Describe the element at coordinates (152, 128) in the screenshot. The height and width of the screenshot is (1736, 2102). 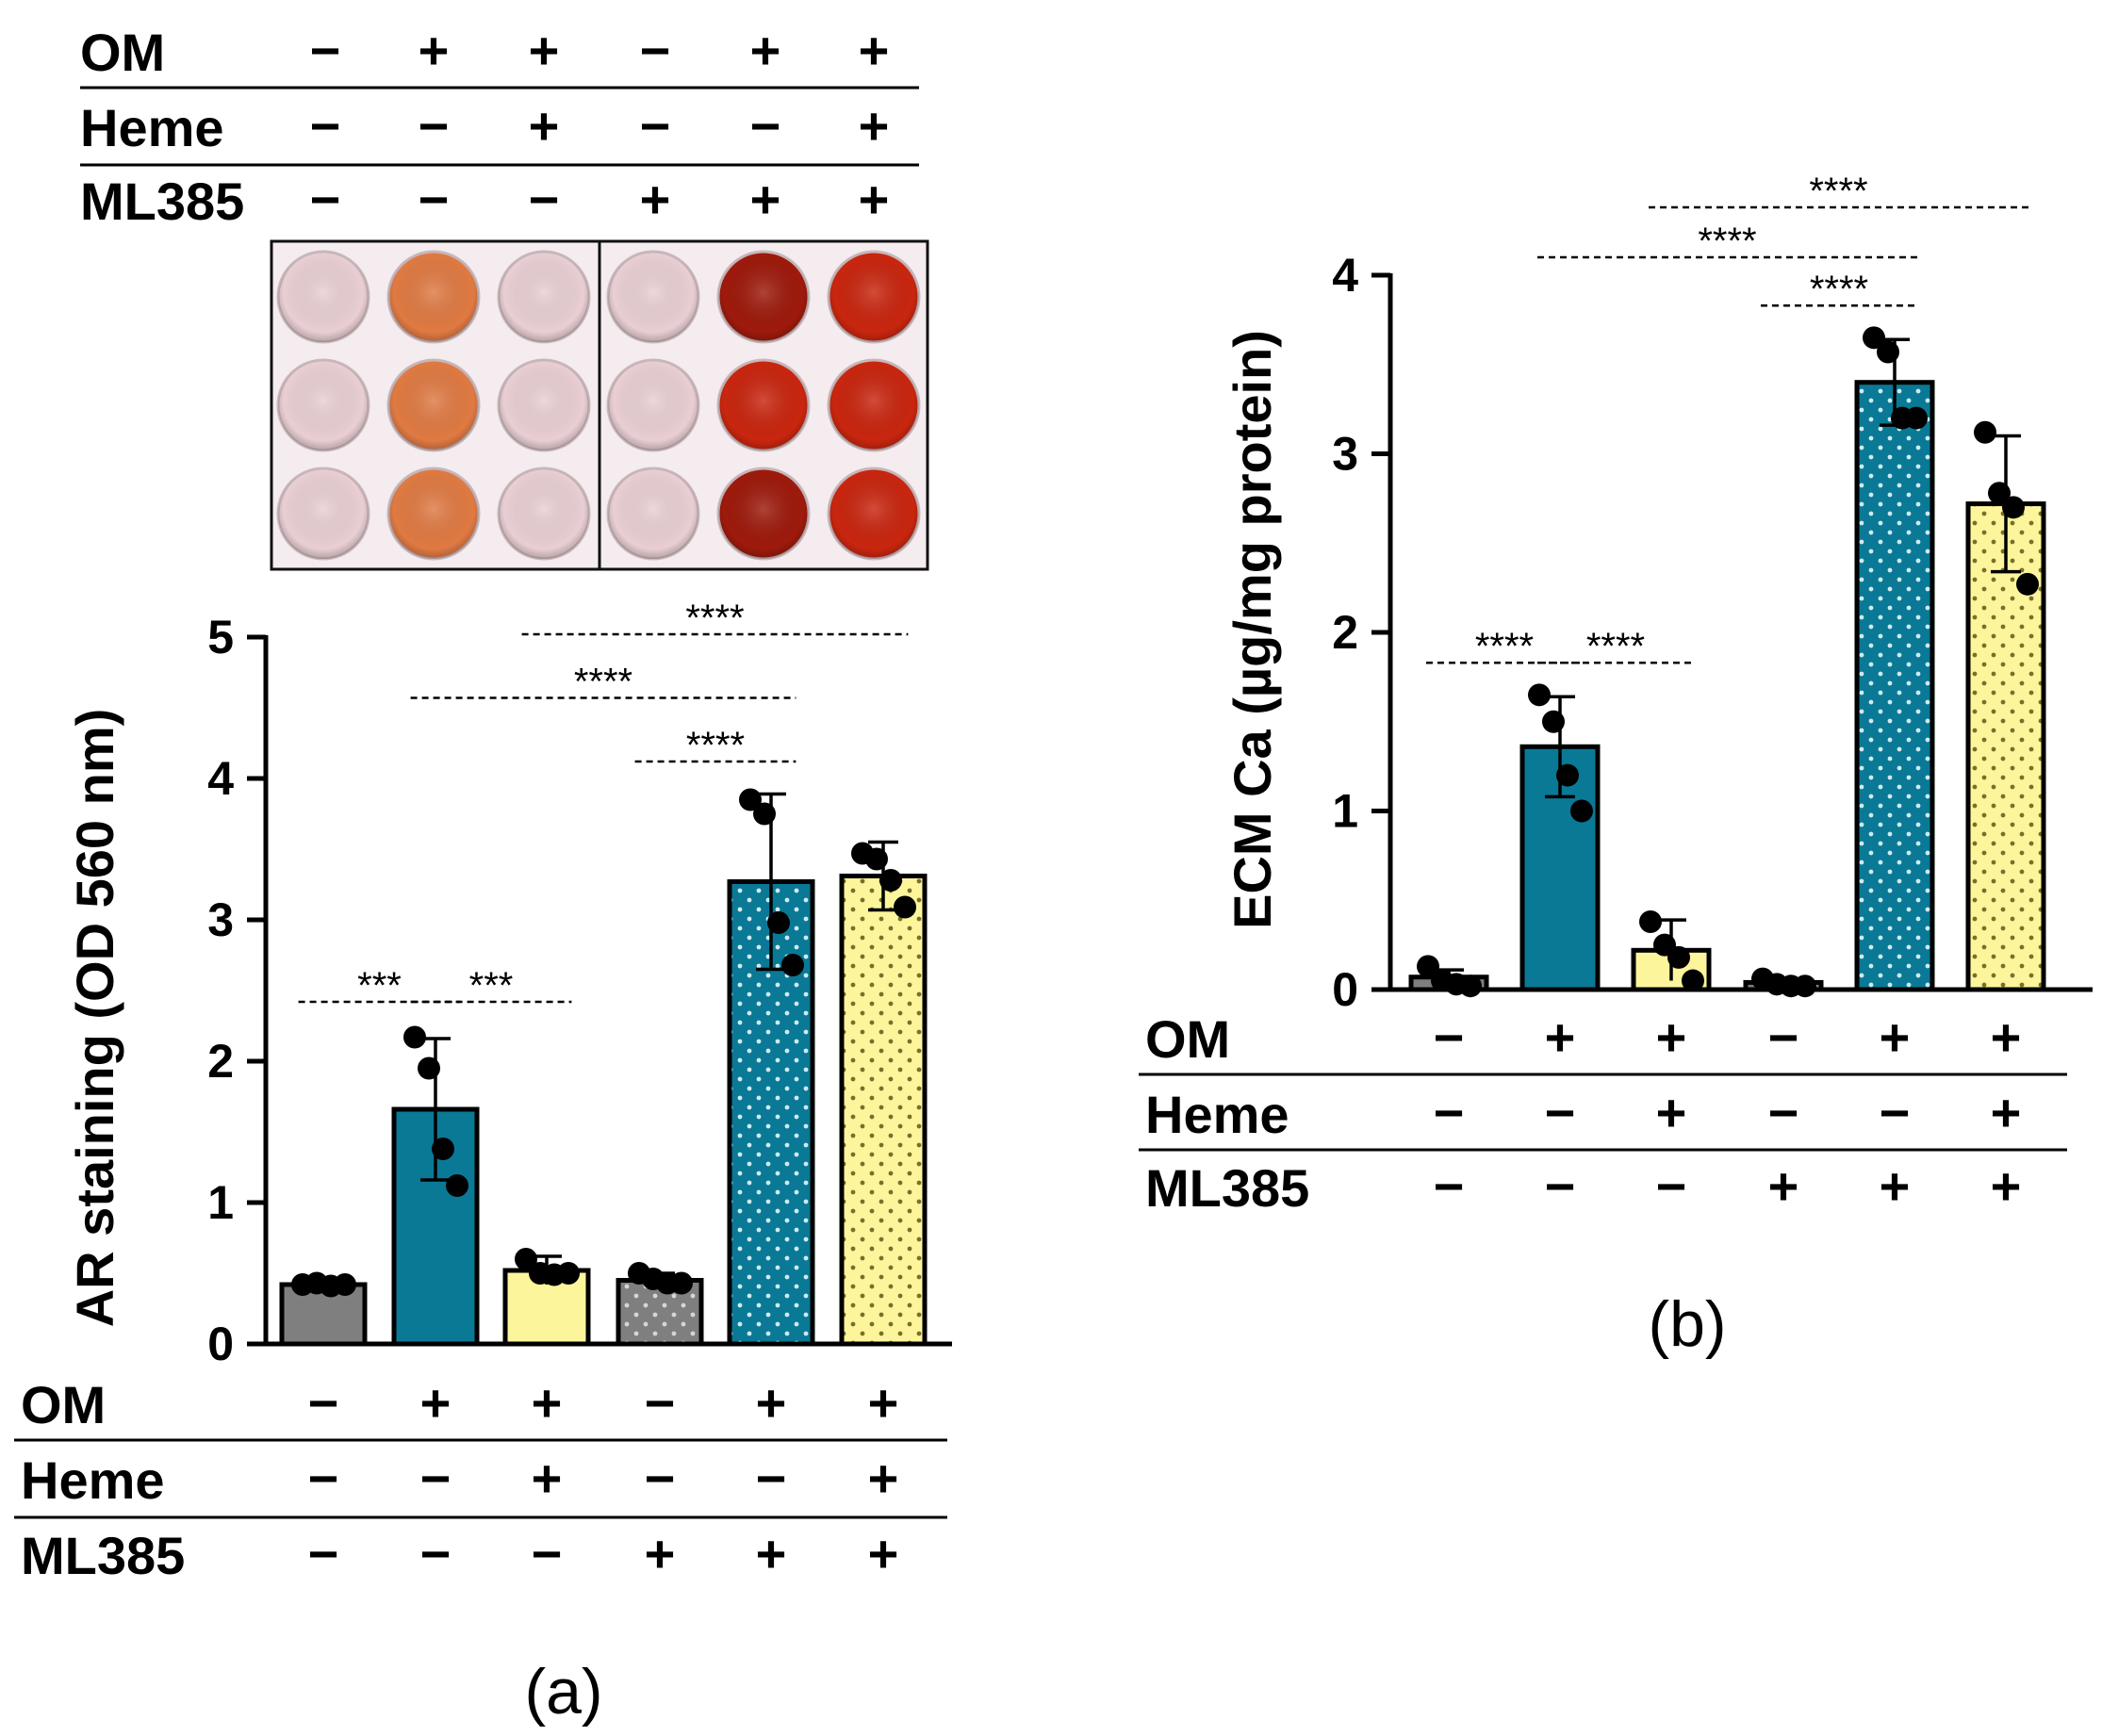
I see `condition-label: Heme` at that location.